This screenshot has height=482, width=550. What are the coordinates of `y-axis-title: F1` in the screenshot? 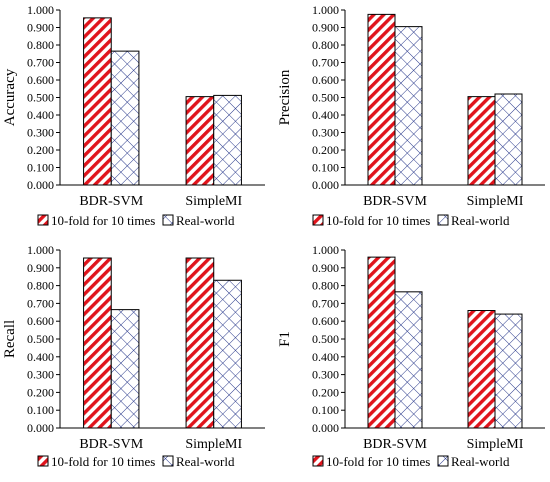 It's located at (285, 339).